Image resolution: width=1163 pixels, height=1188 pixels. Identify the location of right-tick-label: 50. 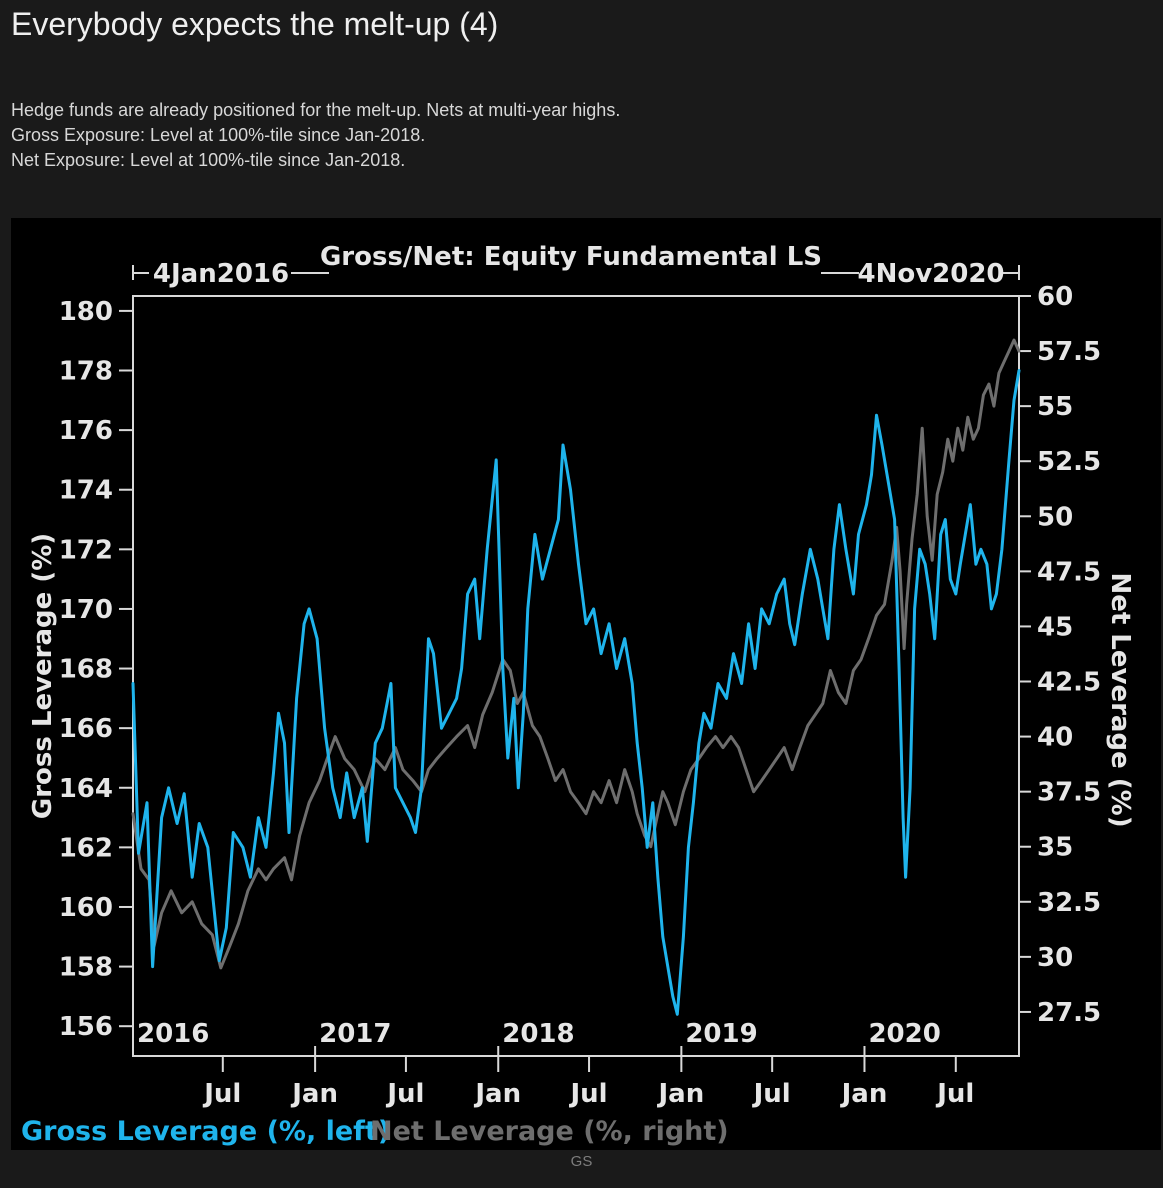
(1055, 517).